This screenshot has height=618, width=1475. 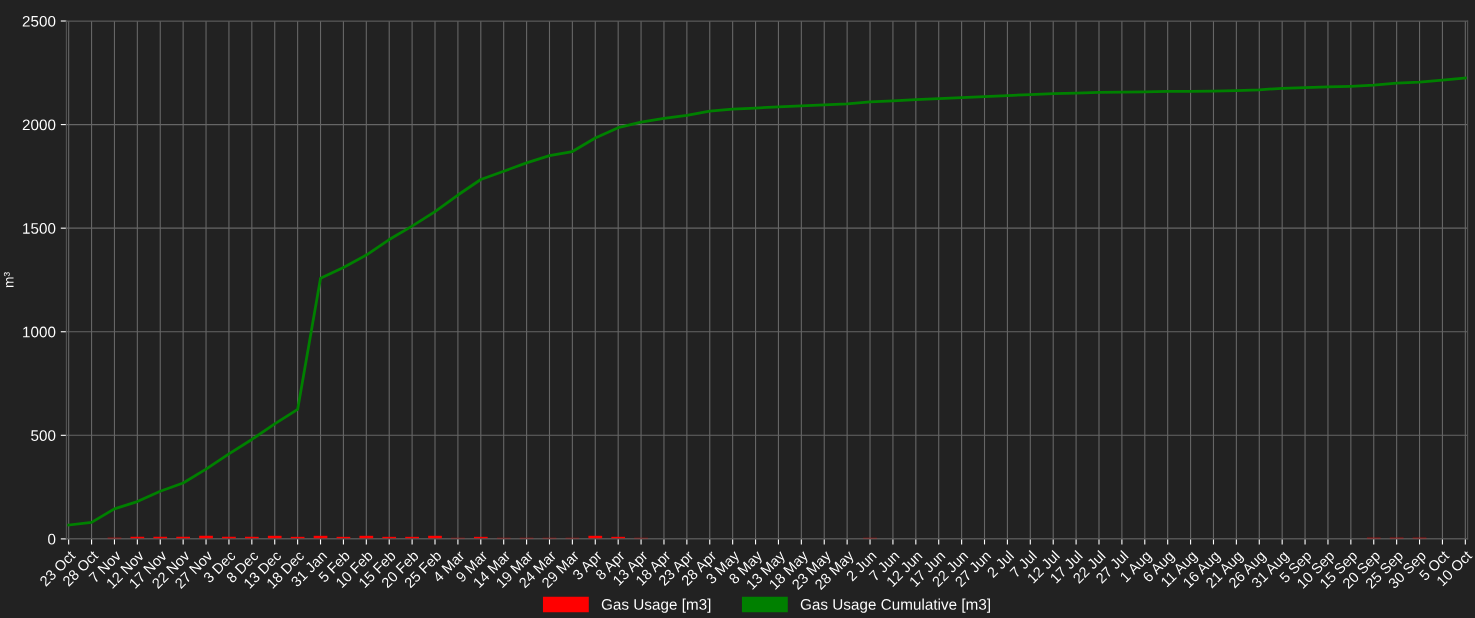 What do you see at coordinates (39, 21) in the screenshot?
I see `y-tick-label: 2500` at bounding box center [39, 21].